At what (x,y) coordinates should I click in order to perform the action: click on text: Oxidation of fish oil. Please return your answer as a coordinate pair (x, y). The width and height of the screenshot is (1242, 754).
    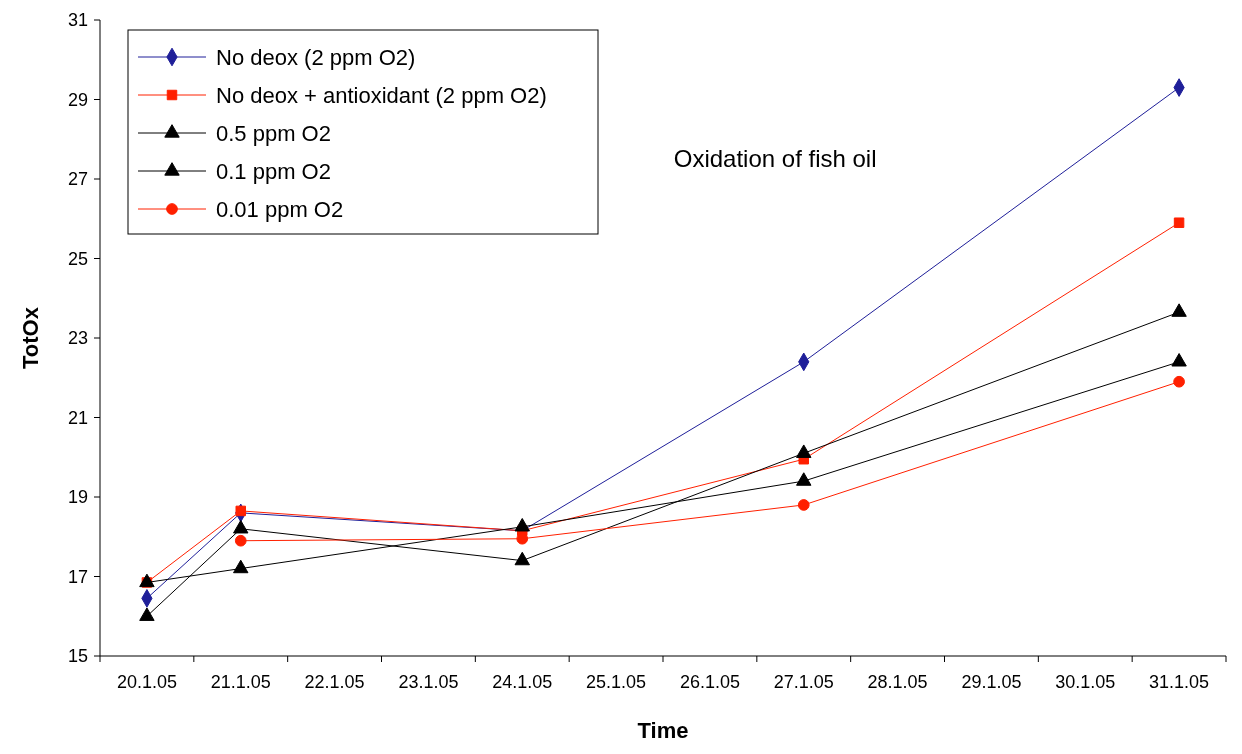
    Looking at the image, I should click on (775, 159).